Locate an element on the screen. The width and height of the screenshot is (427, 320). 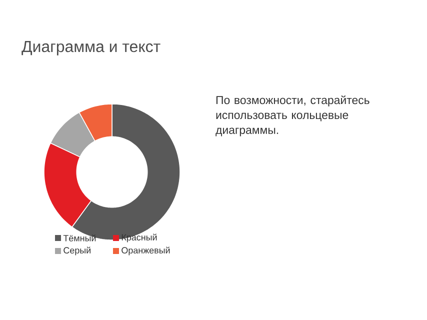
chart-title: Диаграмма и текст is located at coordinates (91, 48).